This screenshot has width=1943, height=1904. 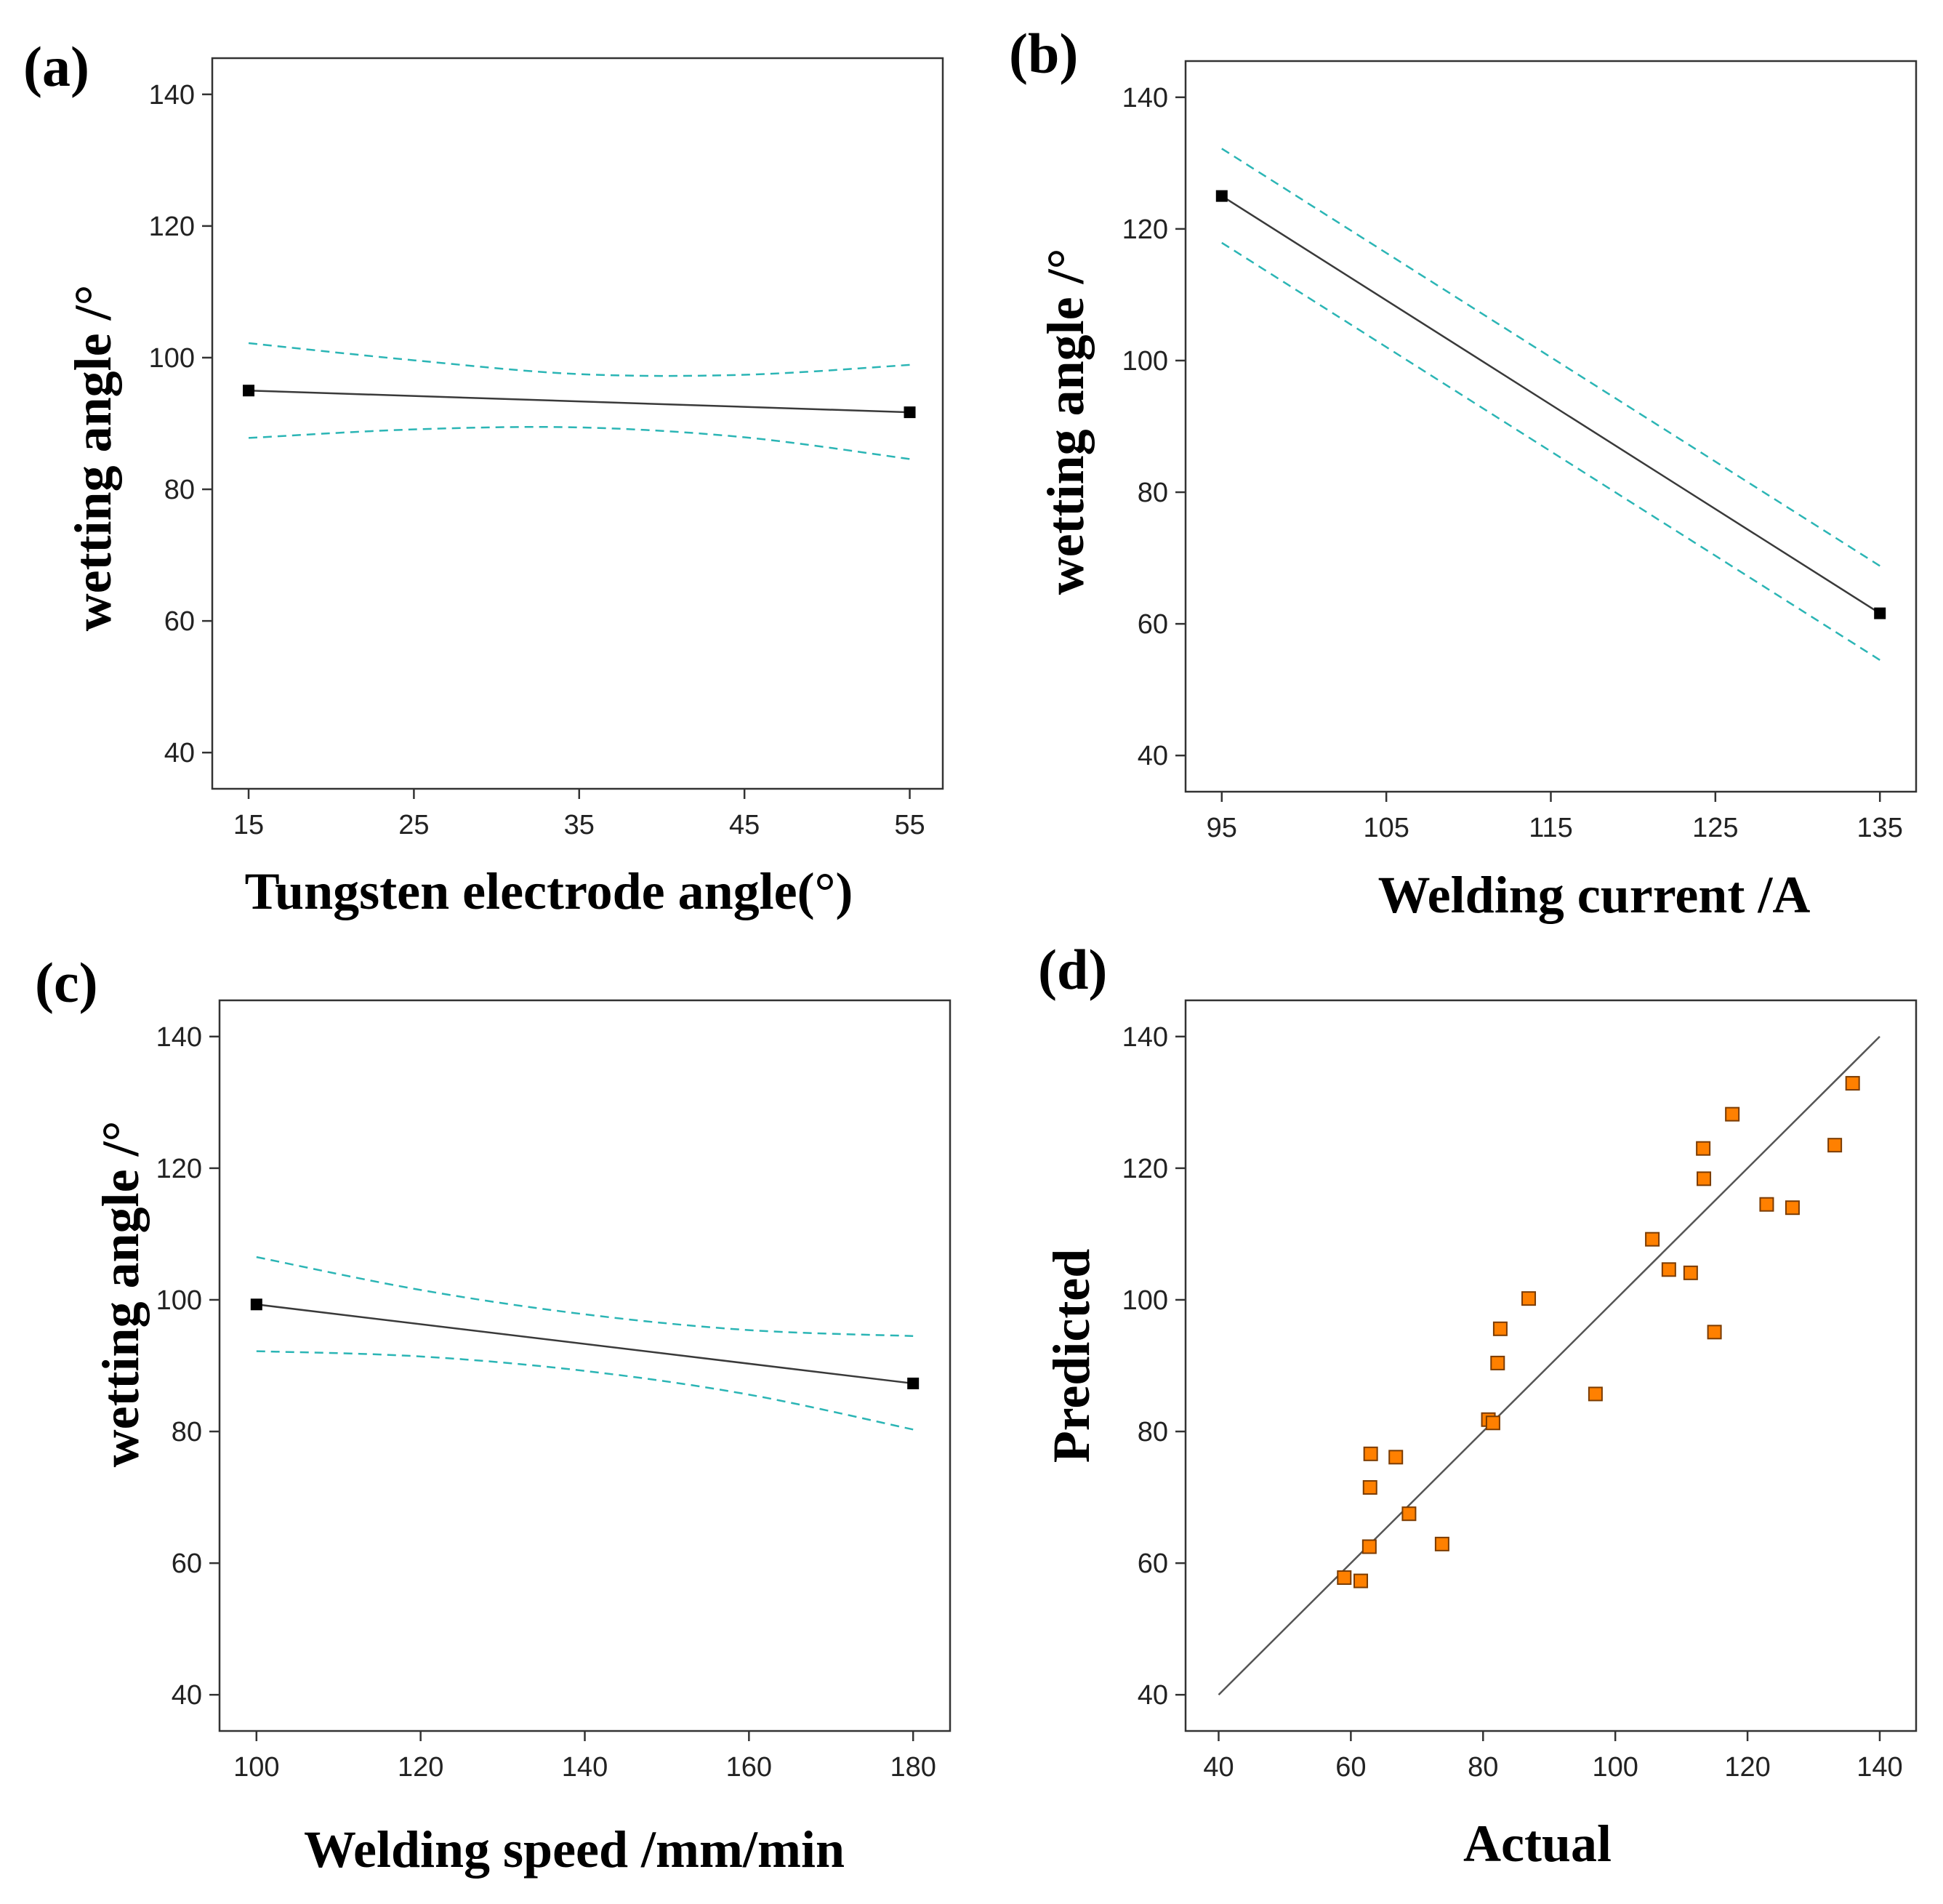 What do you see at coordinates (1551, 828) in the screenshot?
I see `x-tick-label: 115` at bounding box center [1551, 828].